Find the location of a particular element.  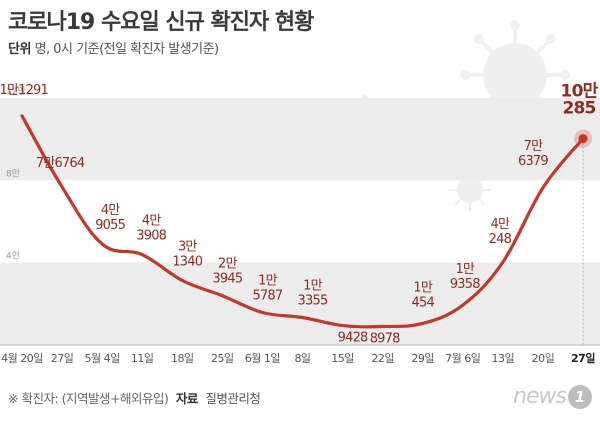

x-tick-label: 25일 is located at coordinates (222, 358).